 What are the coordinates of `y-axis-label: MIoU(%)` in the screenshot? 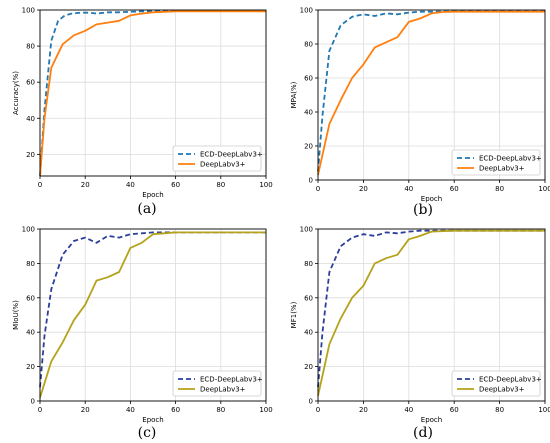 It's located at (16, 315).